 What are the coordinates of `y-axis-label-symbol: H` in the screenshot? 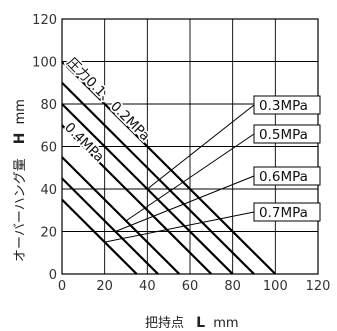 It's located at (20, 139).